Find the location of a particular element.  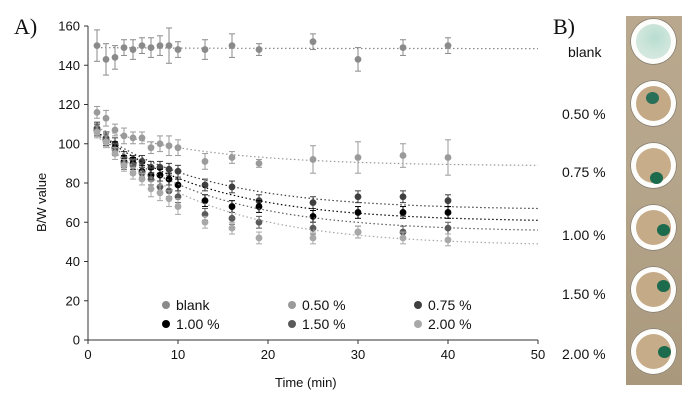

y-tick-label: 160 is located at coordinates (69, 26).